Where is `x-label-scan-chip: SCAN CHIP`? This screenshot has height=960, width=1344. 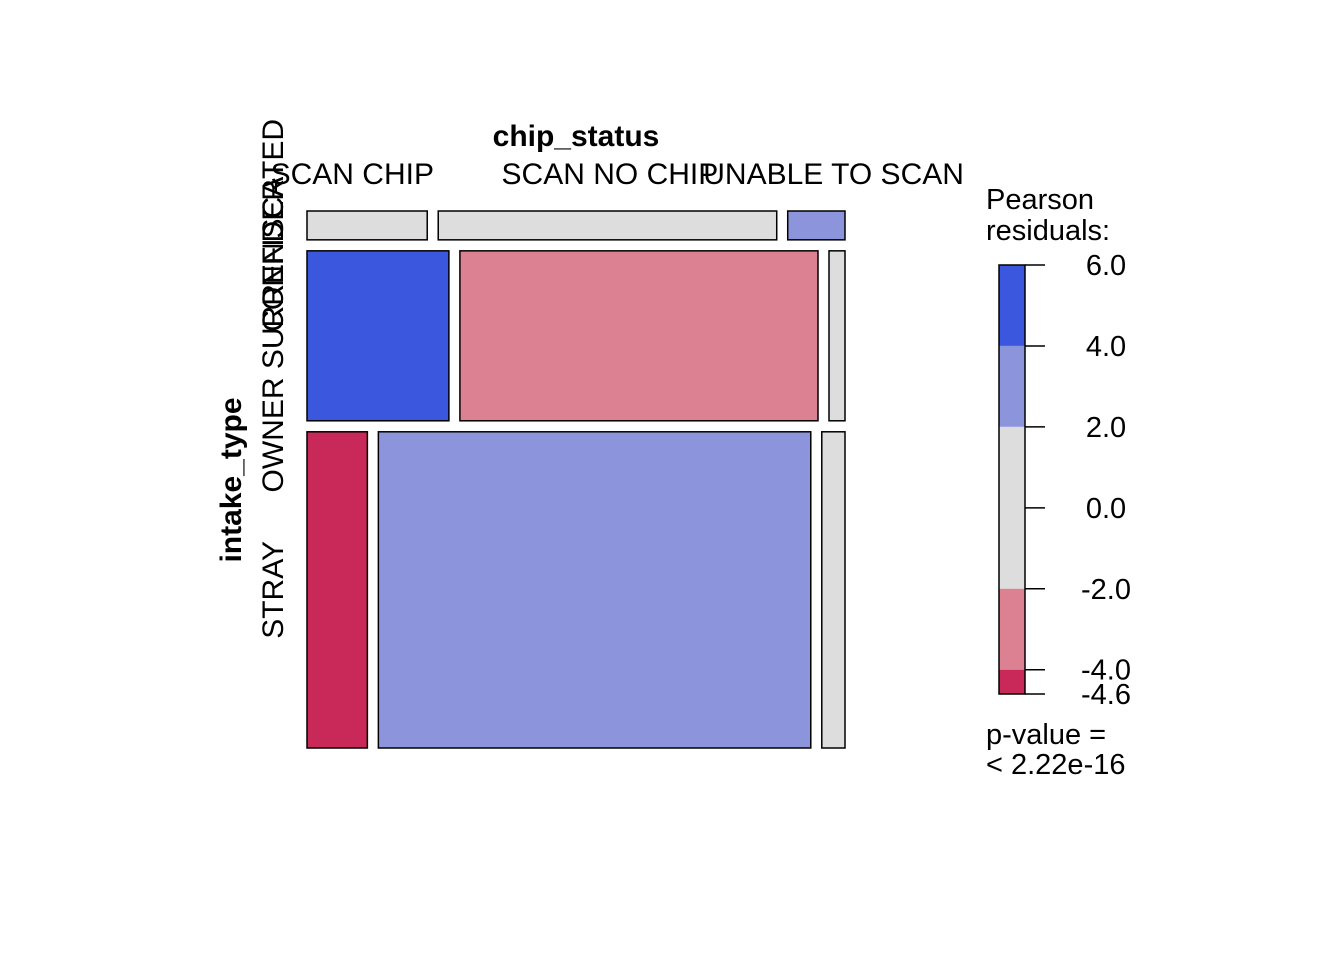
x-label-scan-chip: SCAN CHIP is located at coordinates (352, 174).